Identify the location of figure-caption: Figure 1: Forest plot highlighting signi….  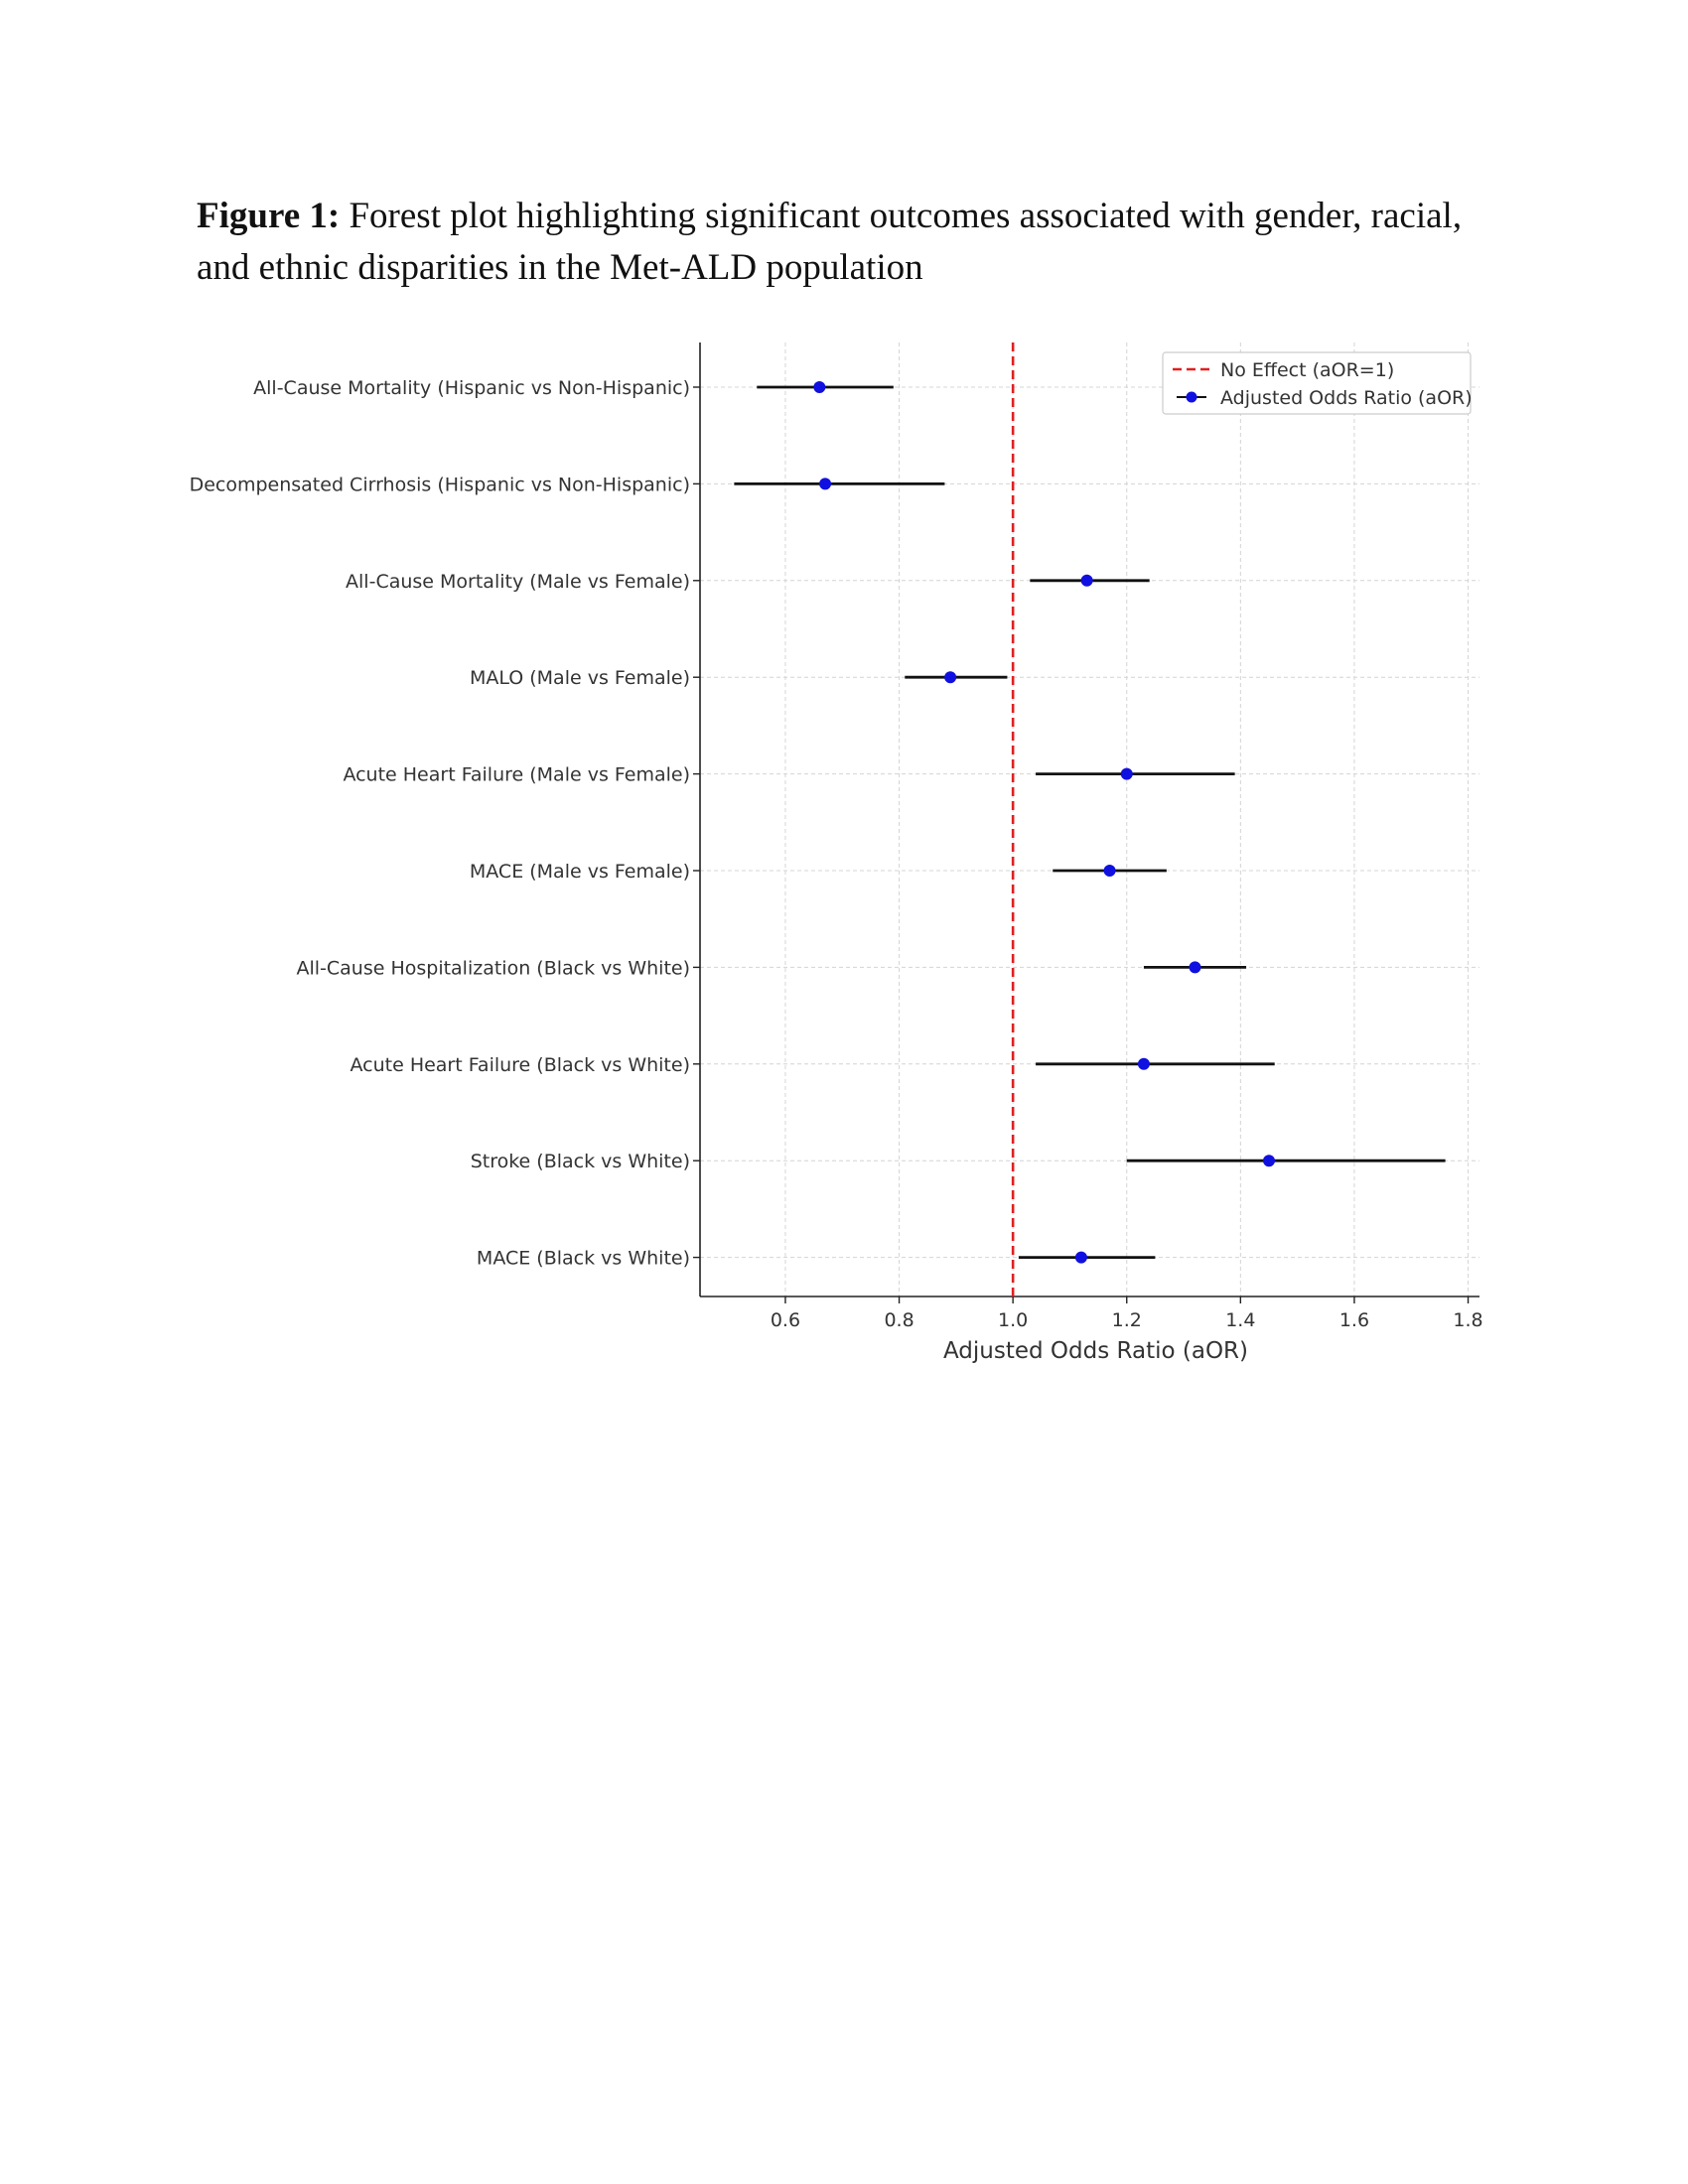
(852, 242).